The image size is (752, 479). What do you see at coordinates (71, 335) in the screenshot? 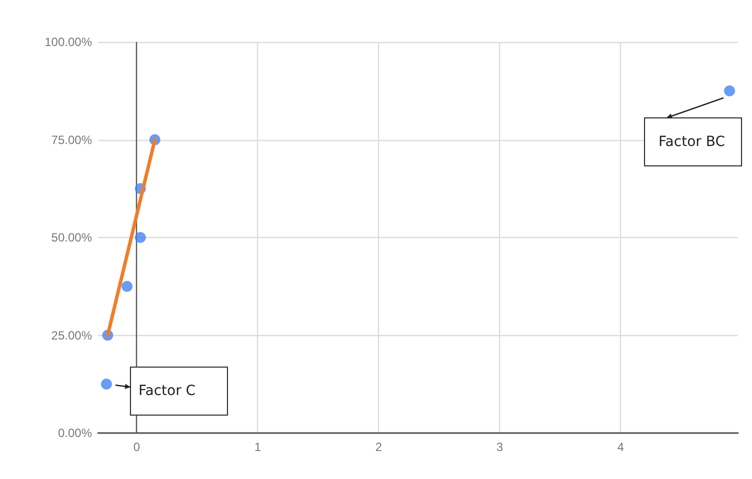
I see `y-tick-label: 25.00%` at bounding box center [71, 335].